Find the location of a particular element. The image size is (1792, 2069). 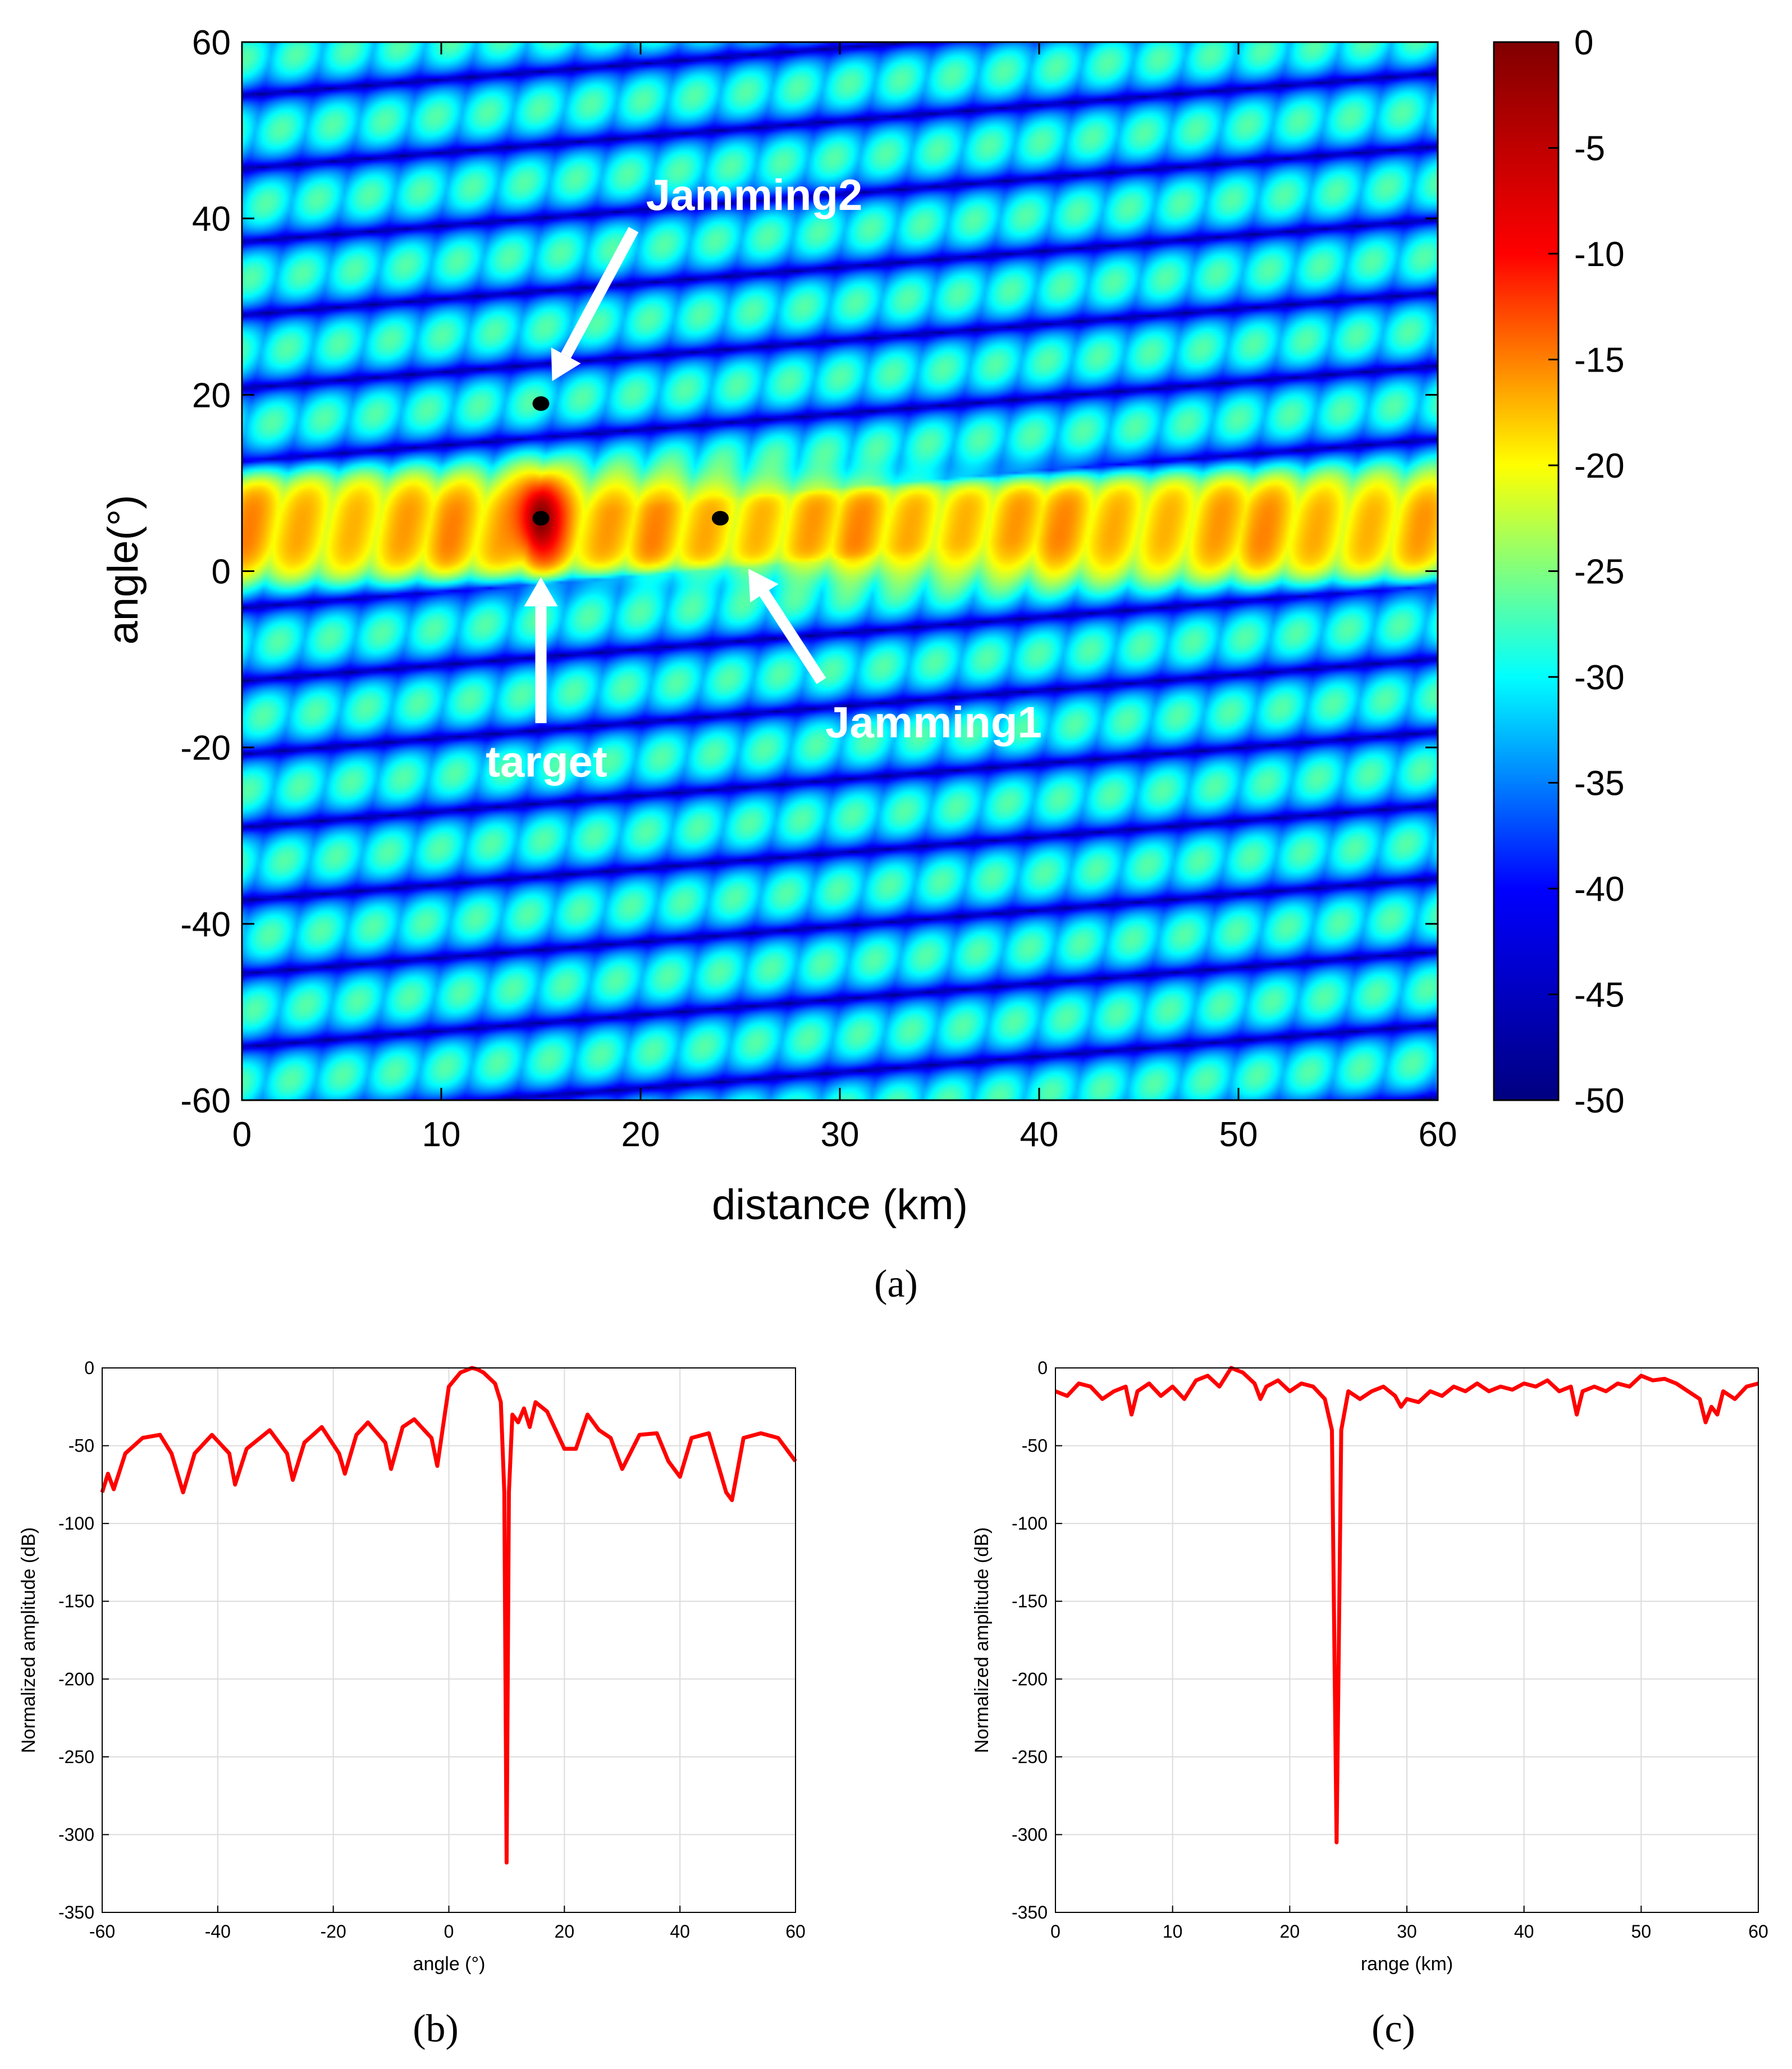

jamming1-arrow-shaft is located at coordinates (792, 637).